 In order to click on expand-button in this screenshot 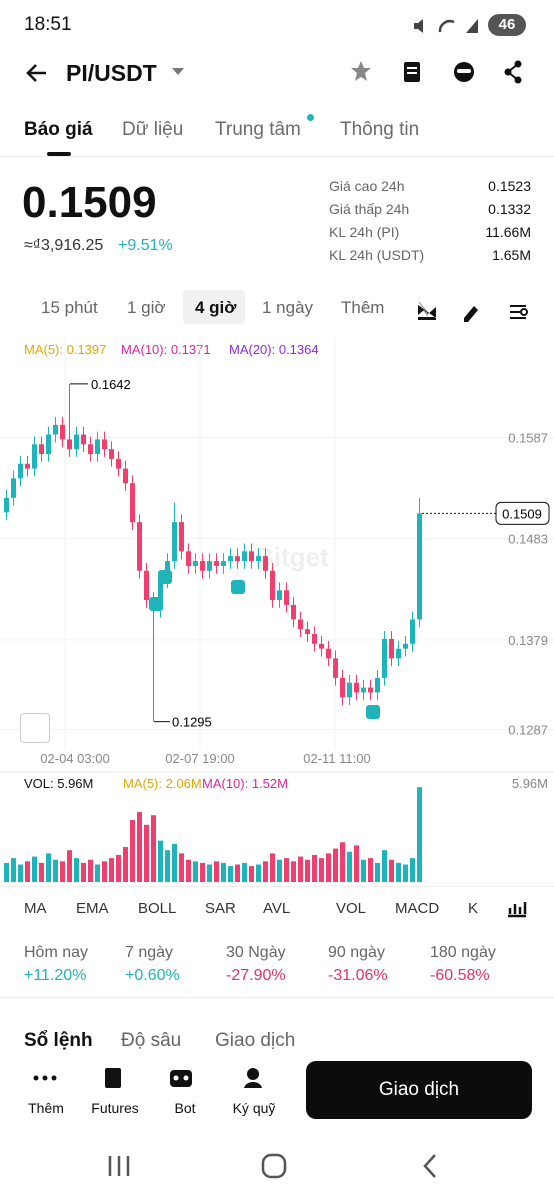, I will do `click(35, 728)`.